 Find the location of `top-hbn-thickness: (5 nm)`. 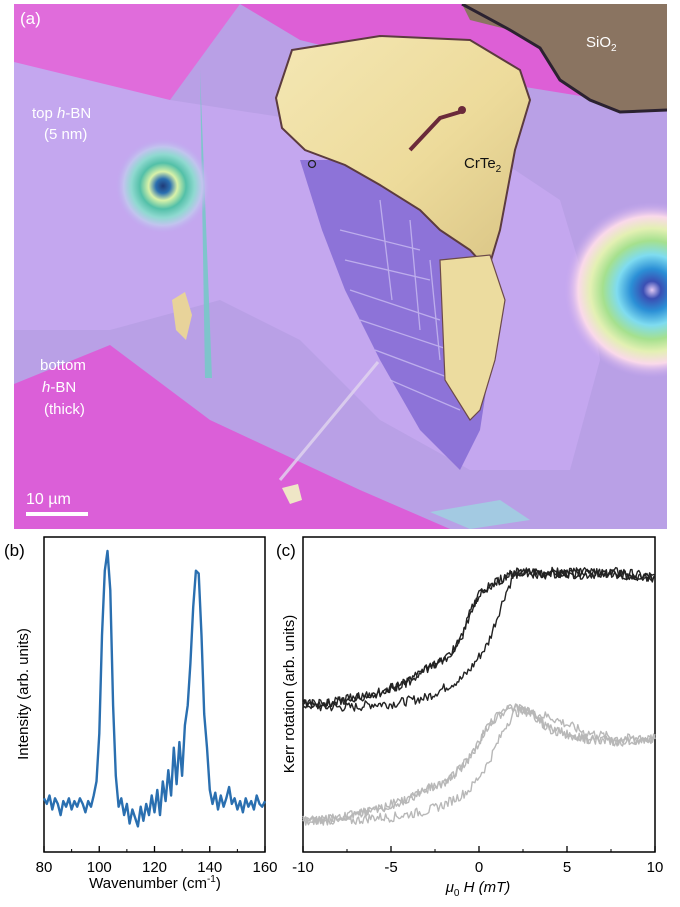

top-hbn-thickness: (5 nm) is located at coordinates (65, 134).